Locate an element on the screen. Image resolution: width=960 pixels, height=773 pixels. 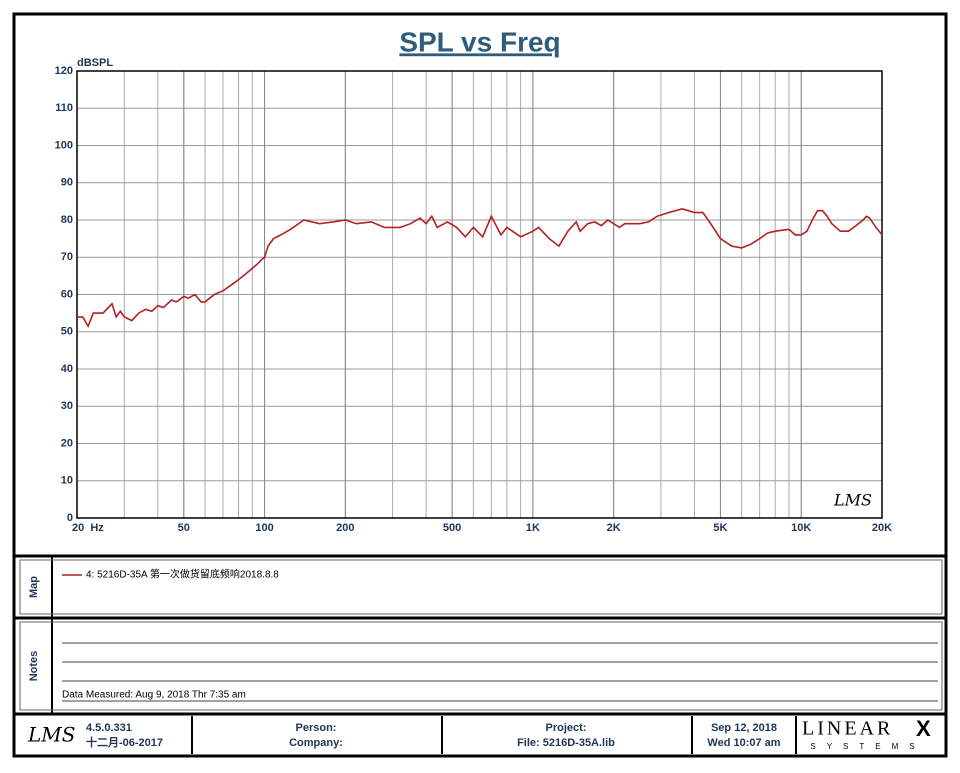
x-tick-label: 100 is located at coordinates (264, 528).